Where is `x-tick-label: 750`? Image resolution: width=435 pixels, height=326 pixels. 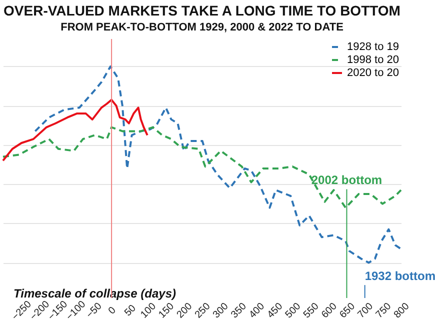
x-tick-label: 750 is located at coordinates (384, 310).